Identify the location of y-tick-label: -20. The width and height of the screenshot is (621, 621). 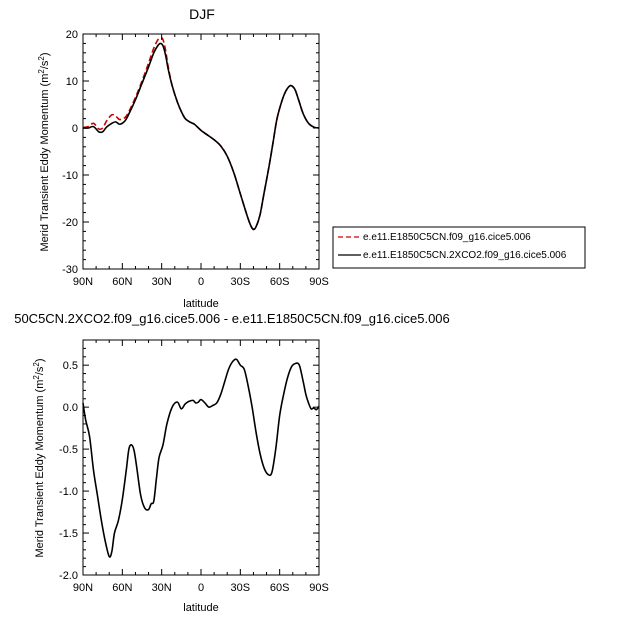
(70, 223).